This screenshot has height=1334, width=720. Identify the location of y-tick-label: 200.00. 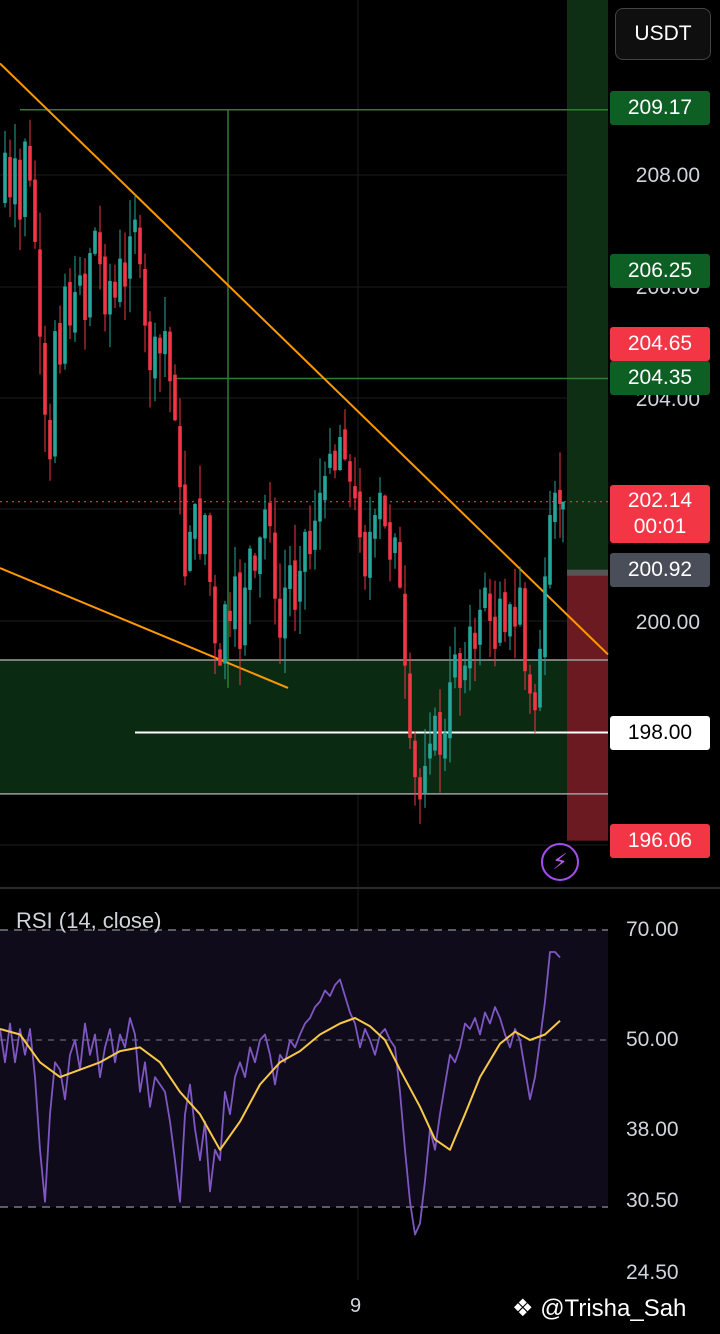
(667, 622).